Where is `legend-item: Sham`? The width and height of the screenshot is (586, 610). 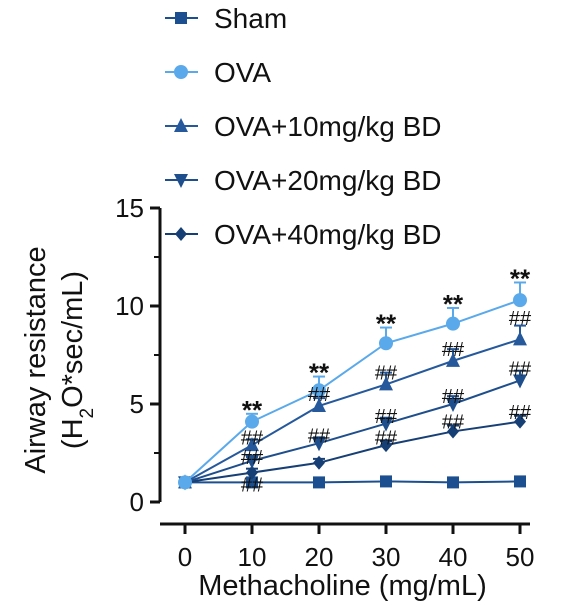
legend-item: Sham is located at coordinates (226, 18).